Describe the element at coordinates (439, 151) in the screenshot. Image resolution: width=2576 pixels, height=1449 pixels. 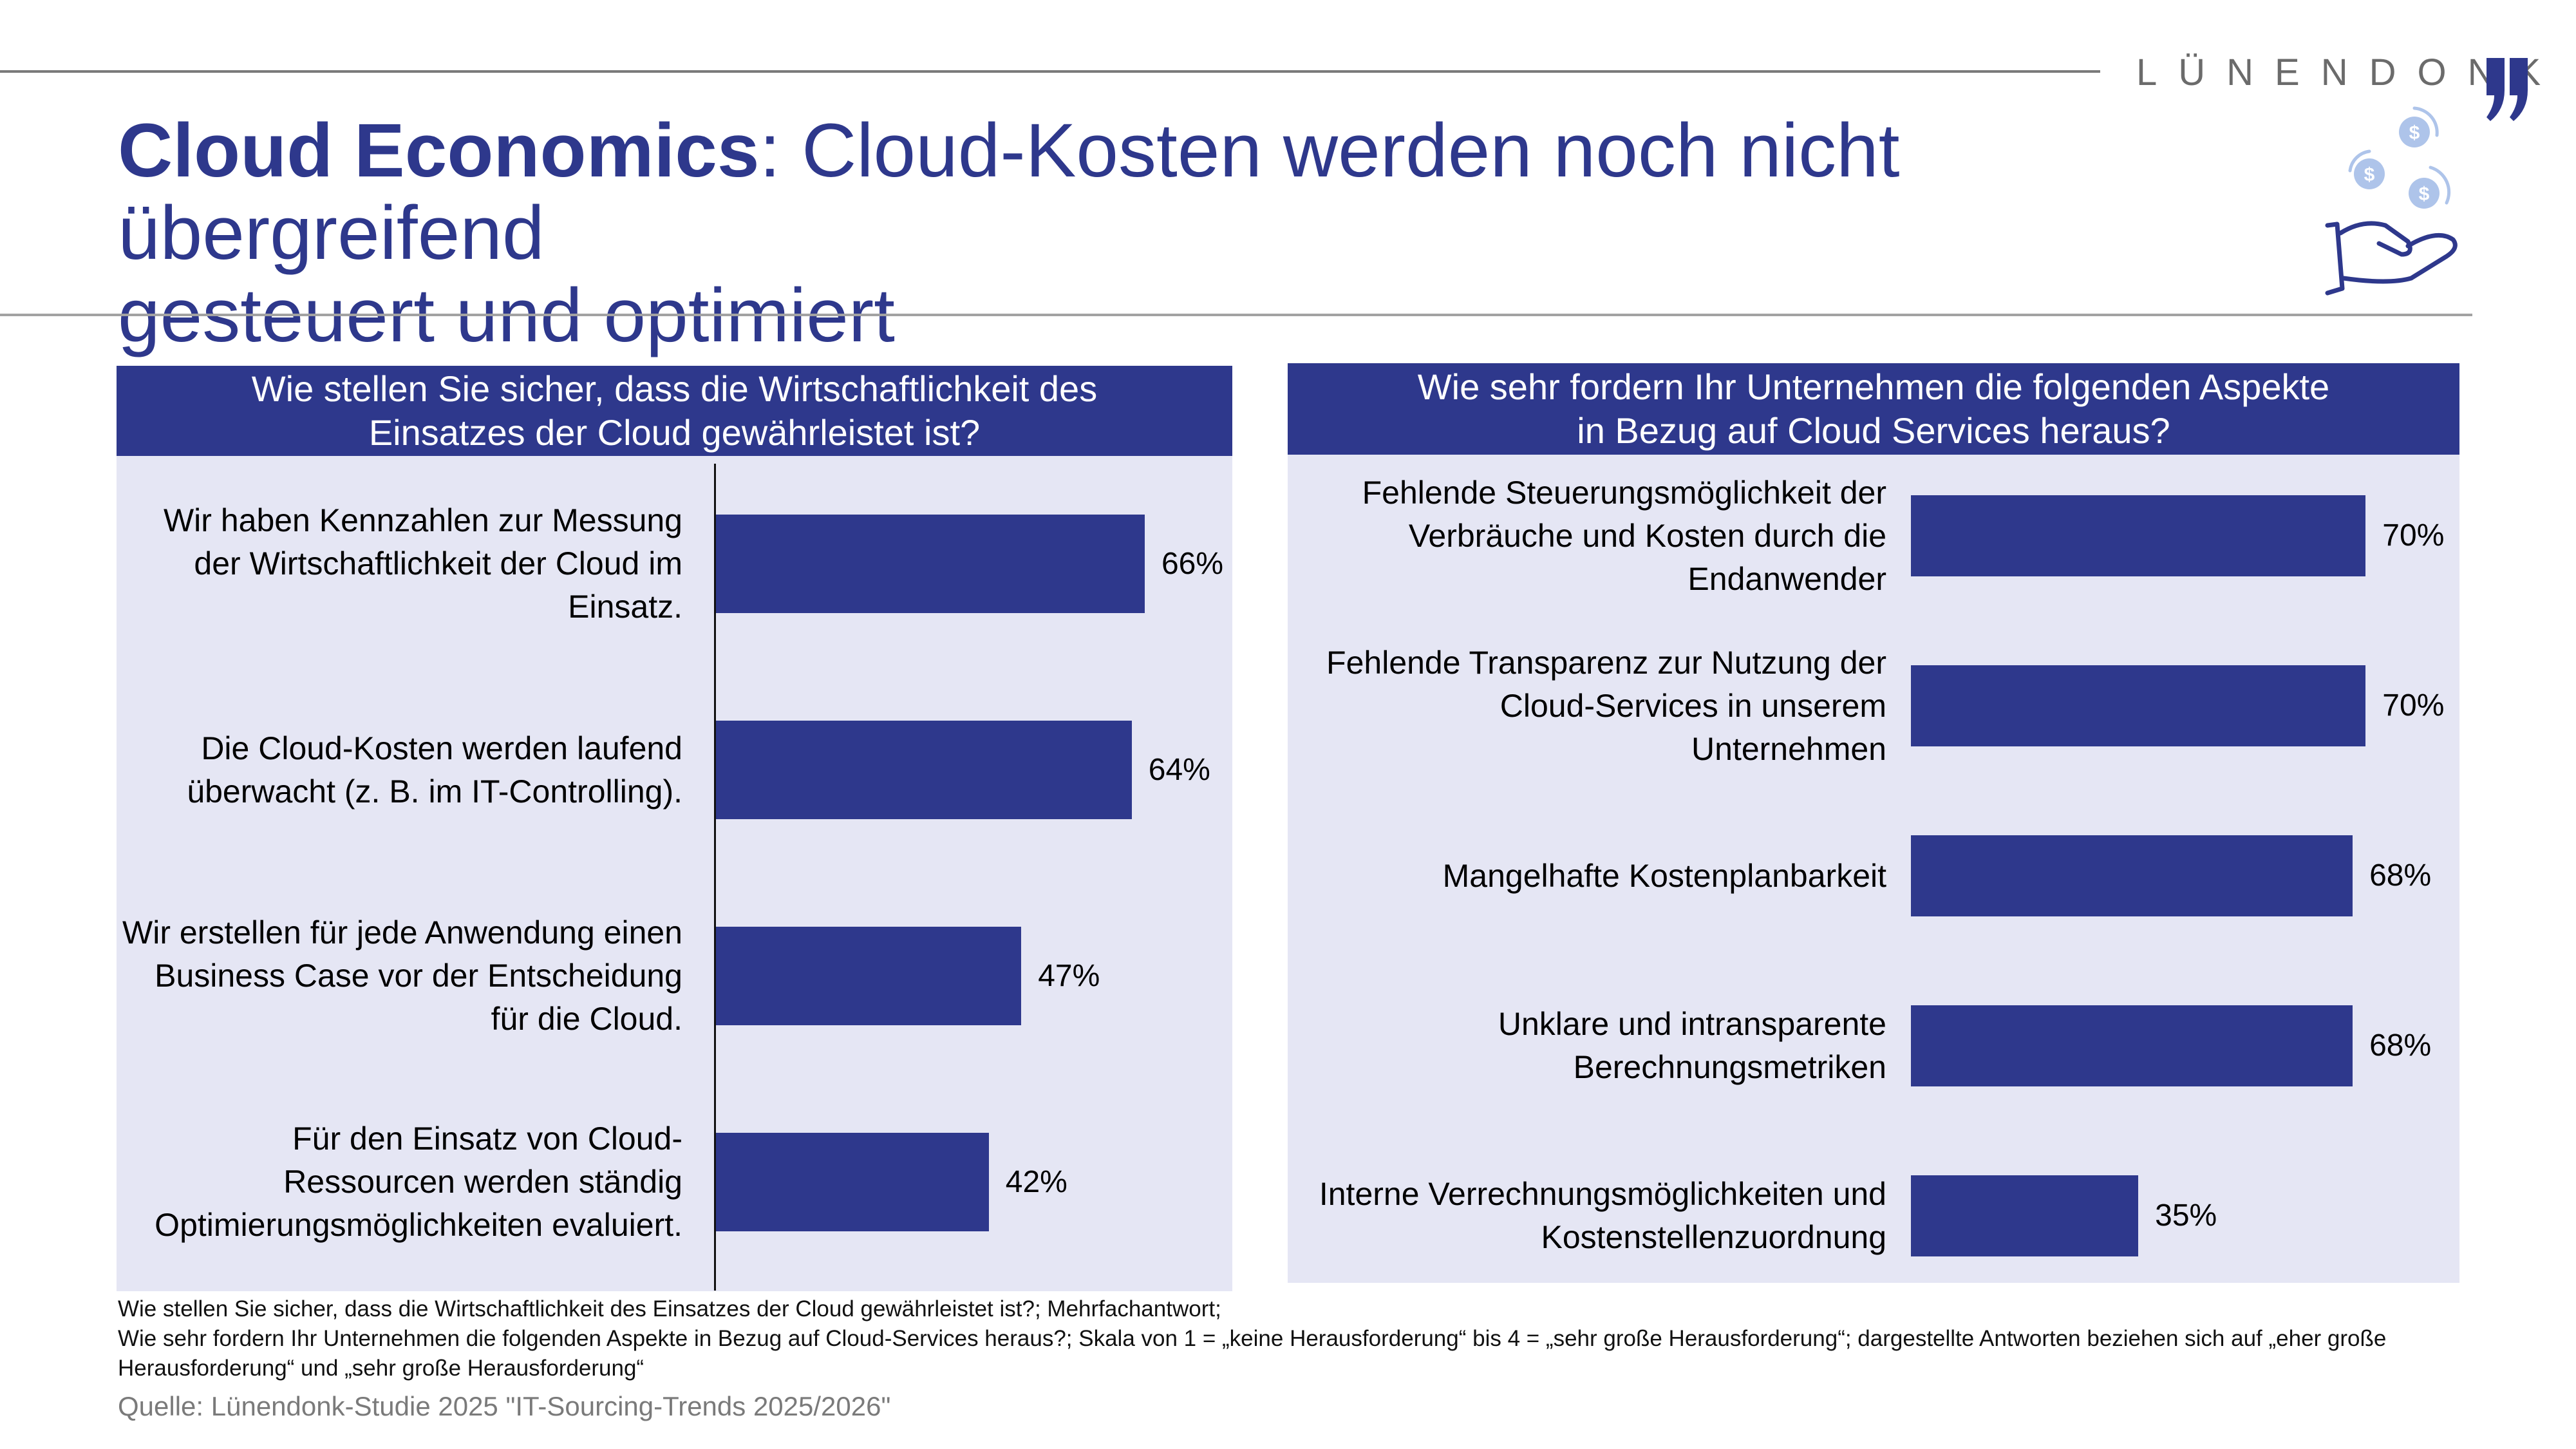
I see `title-bold: Cloud Economics` at that location.